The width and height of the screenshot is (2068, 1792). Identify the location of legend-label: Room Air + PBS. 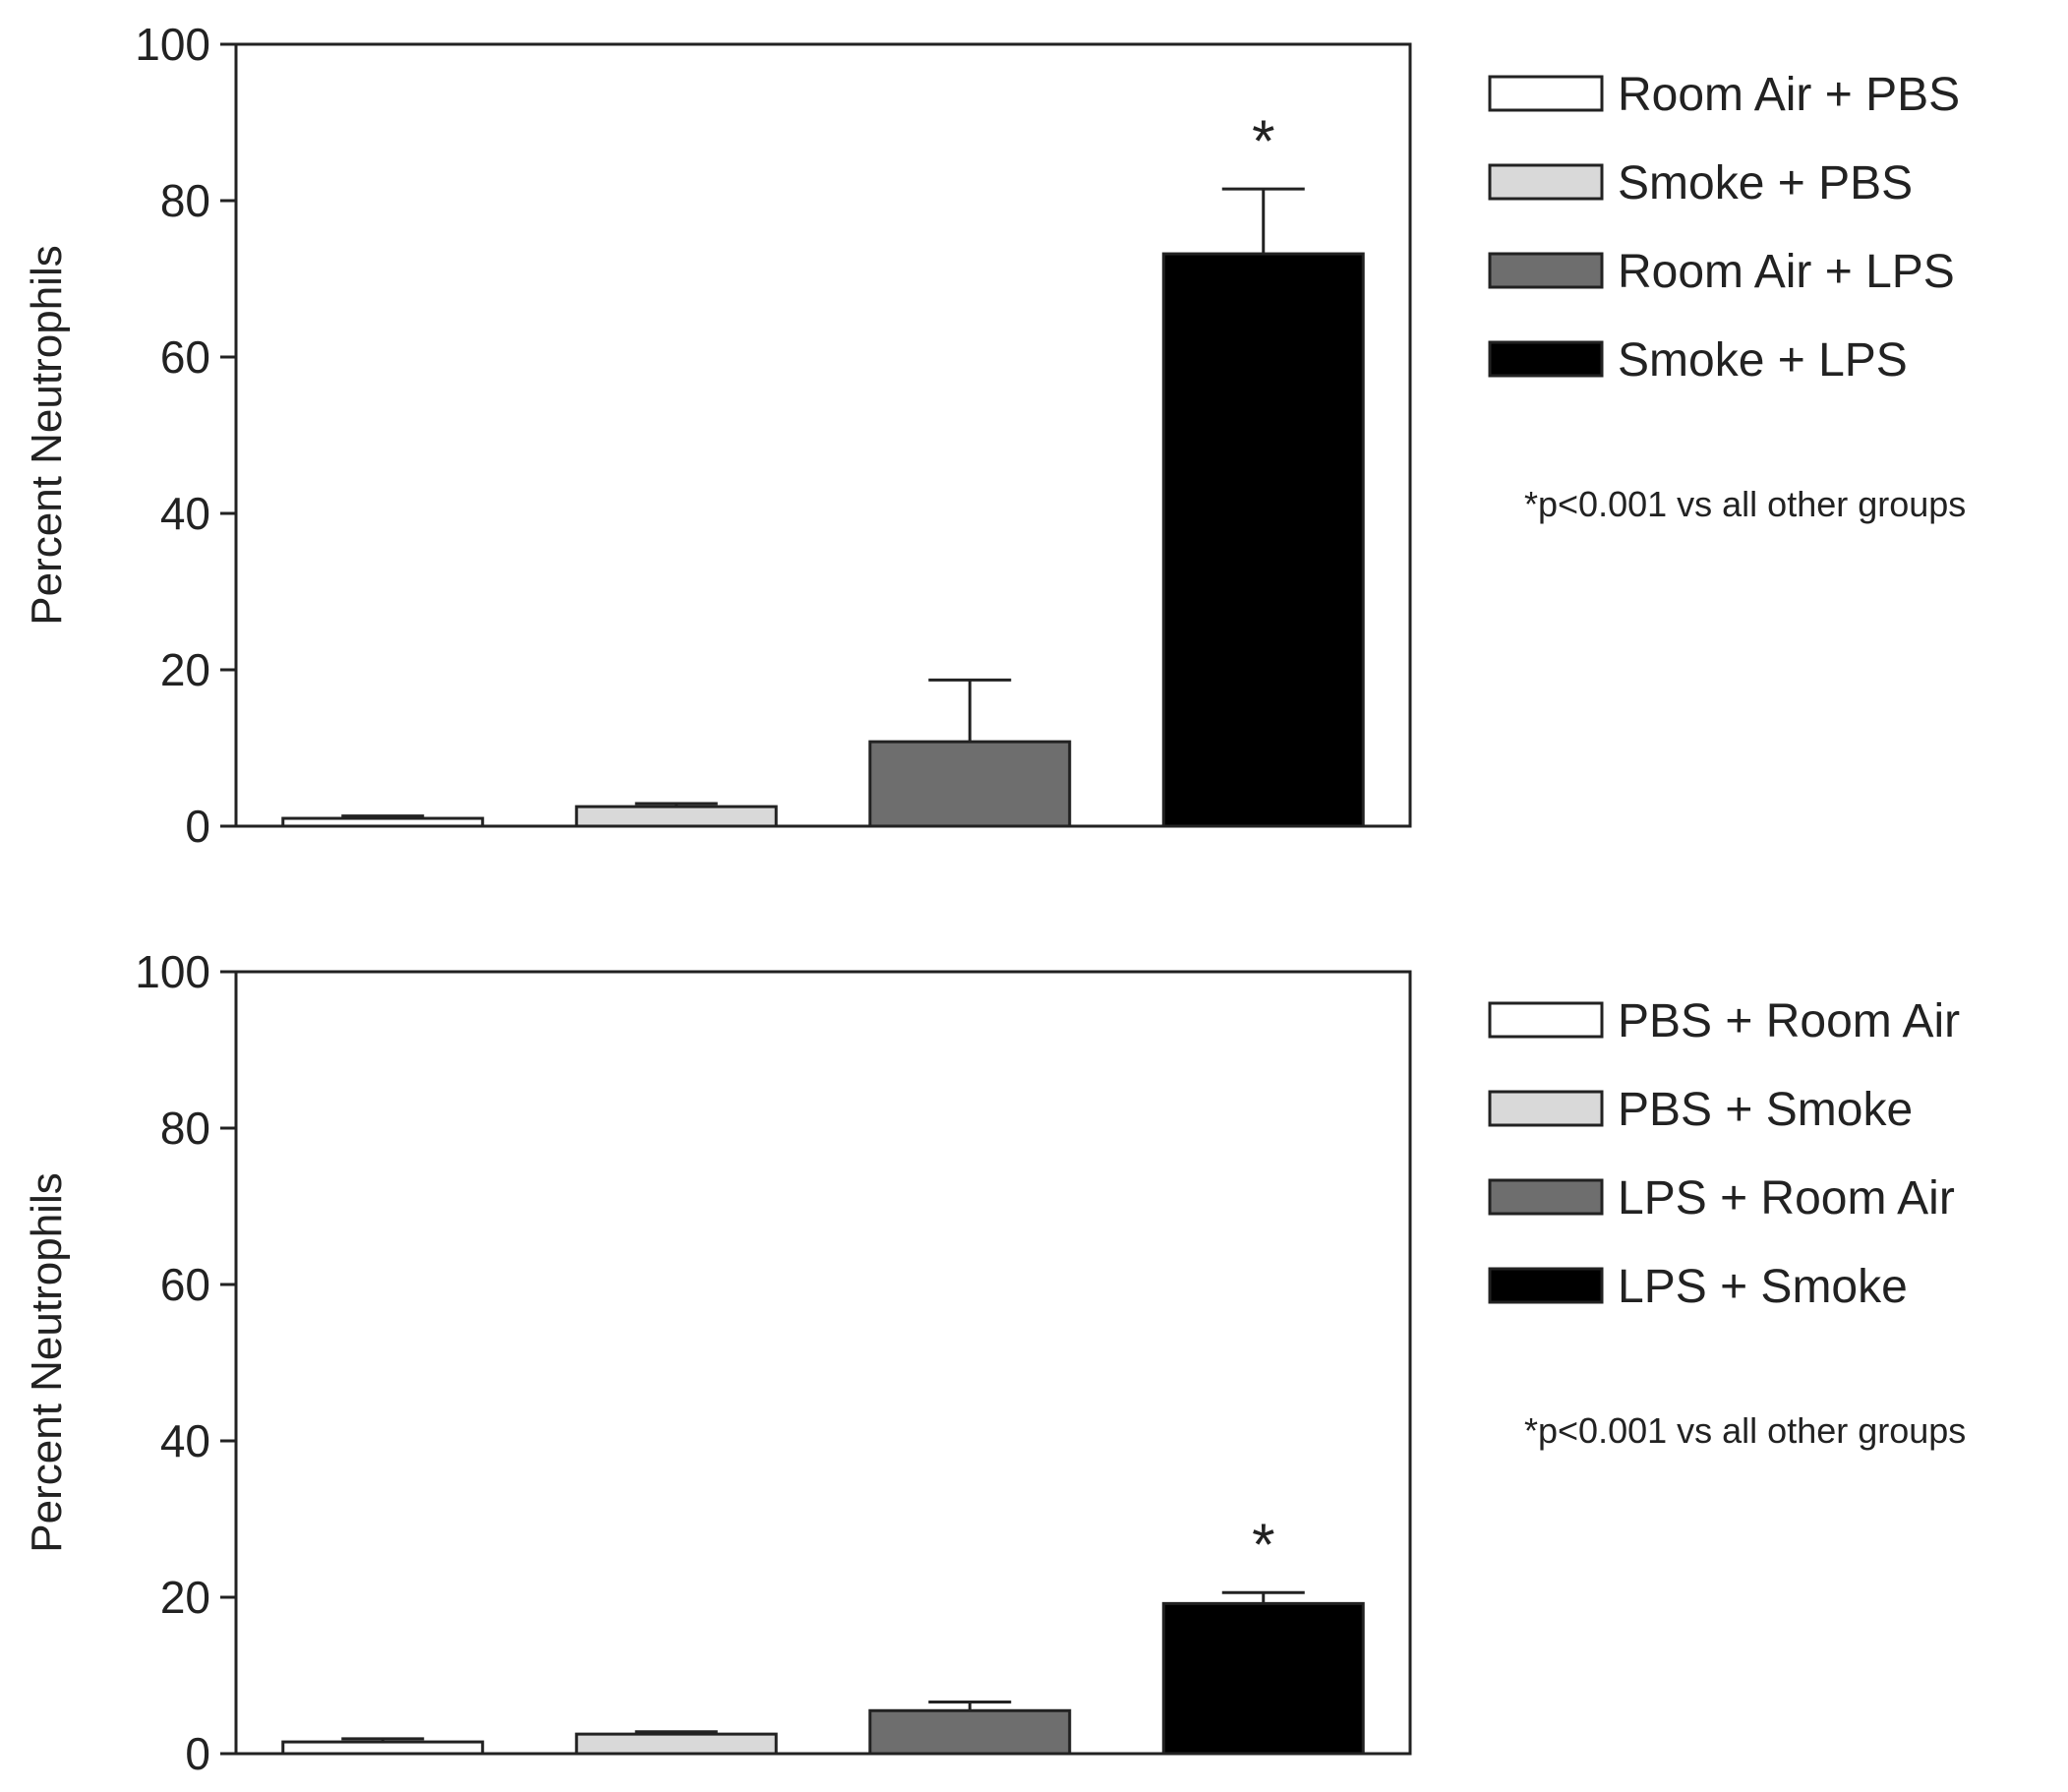
(1789, 95).